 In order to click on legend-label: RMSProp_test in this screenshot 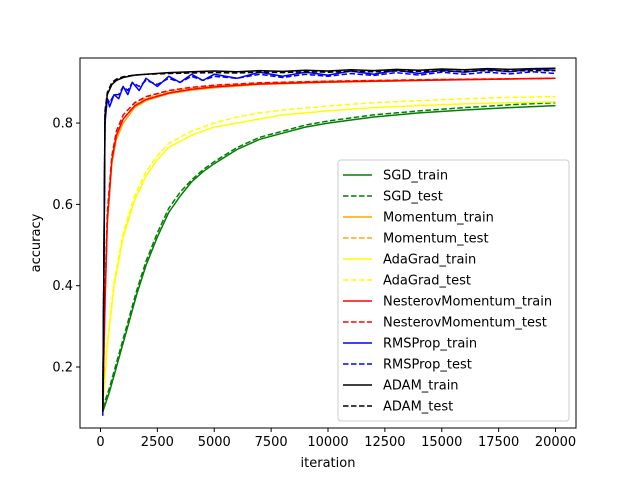, I will do `click(427, 365)`.